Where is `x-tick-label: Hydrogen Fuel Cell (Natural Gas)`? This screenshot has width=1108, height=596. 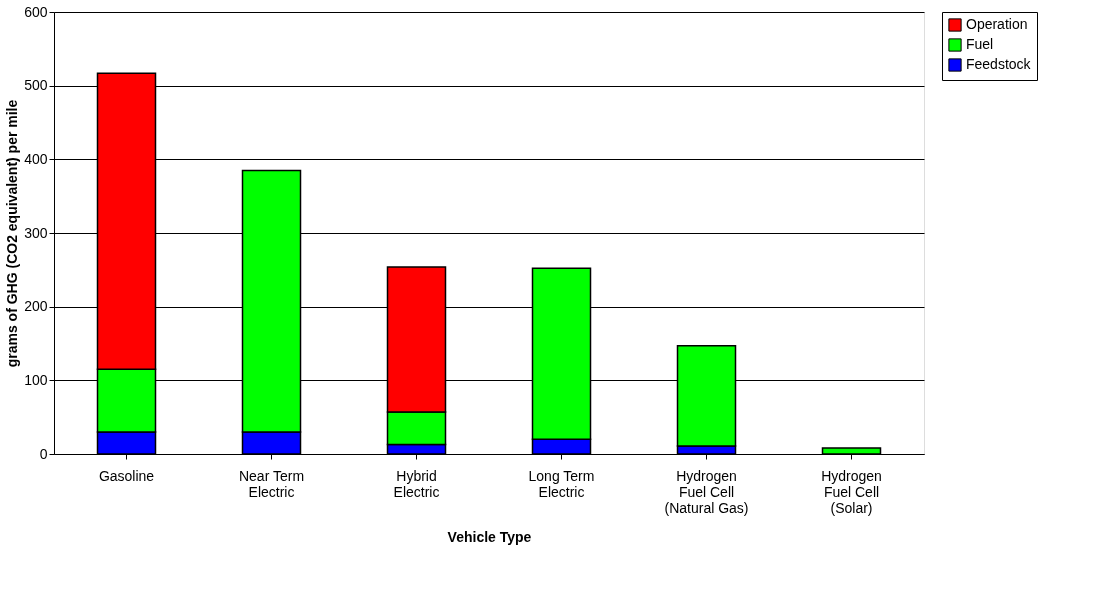 x-tick-label: Hydrogen Fuel Cell (Natural Gas) is located at coordinates (706, 491).